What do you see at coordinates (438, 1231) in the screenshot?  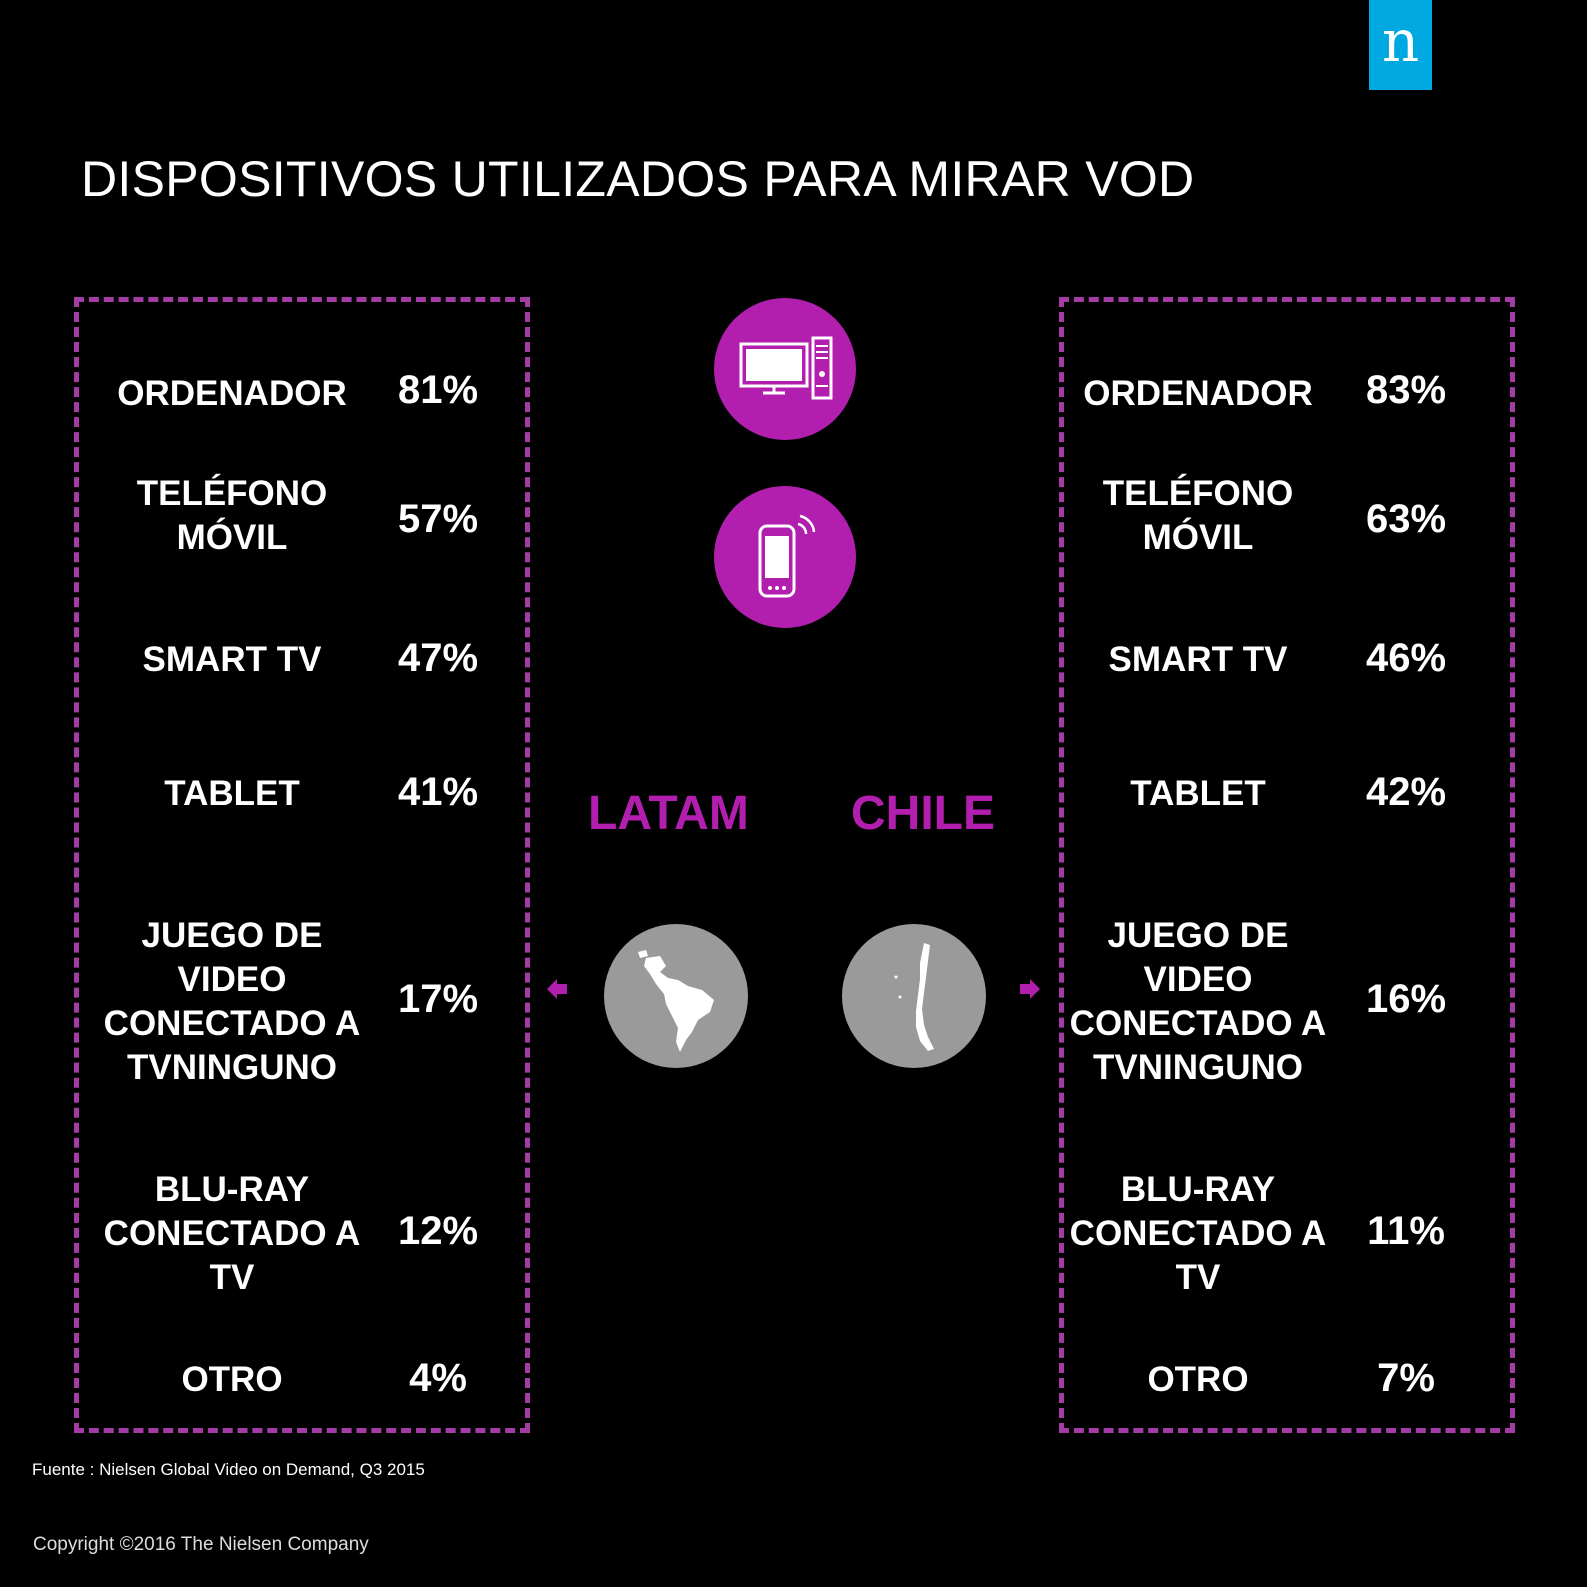 I see `value-bluray: 12%` at bounding box center [438, 1231].